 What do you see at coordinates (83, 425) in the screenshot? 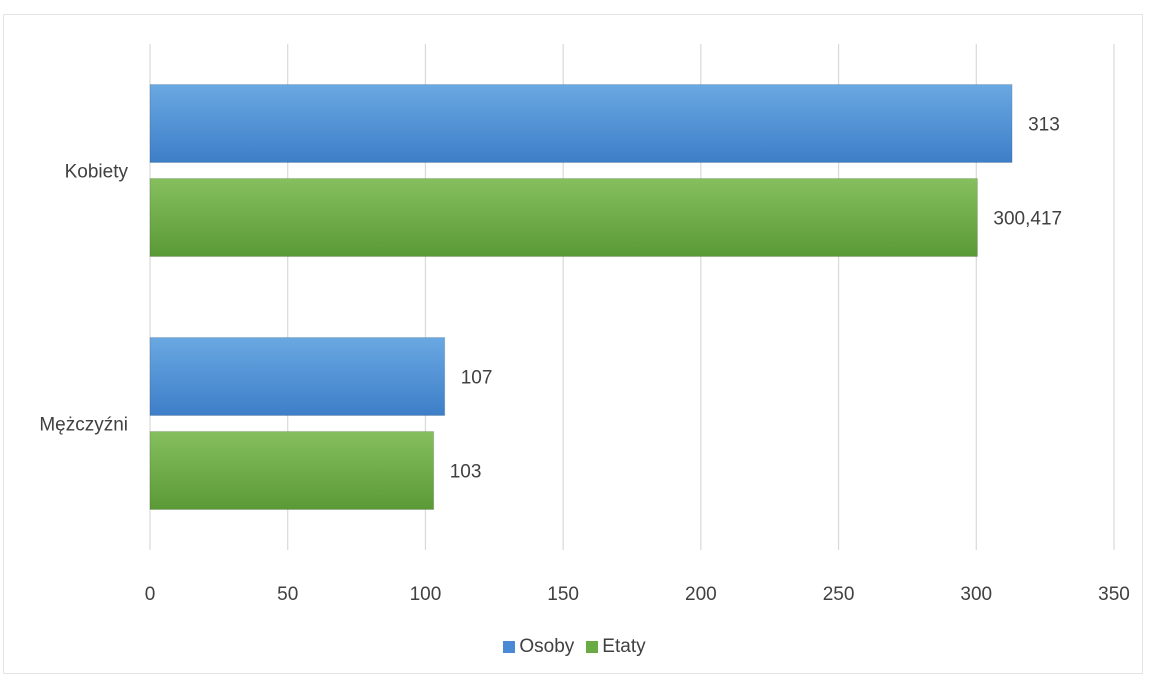
I see `category-label: Mężczyźni` at bounding box center [83, 425].